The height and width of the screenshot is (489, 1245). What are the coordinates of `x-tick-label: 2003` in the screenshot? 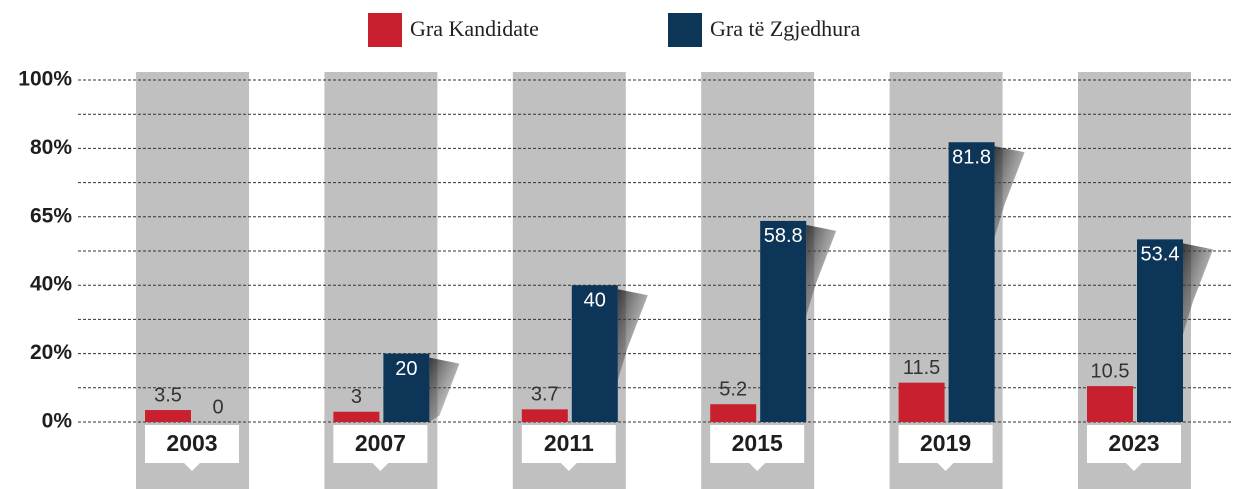 It's located at (191, 443).